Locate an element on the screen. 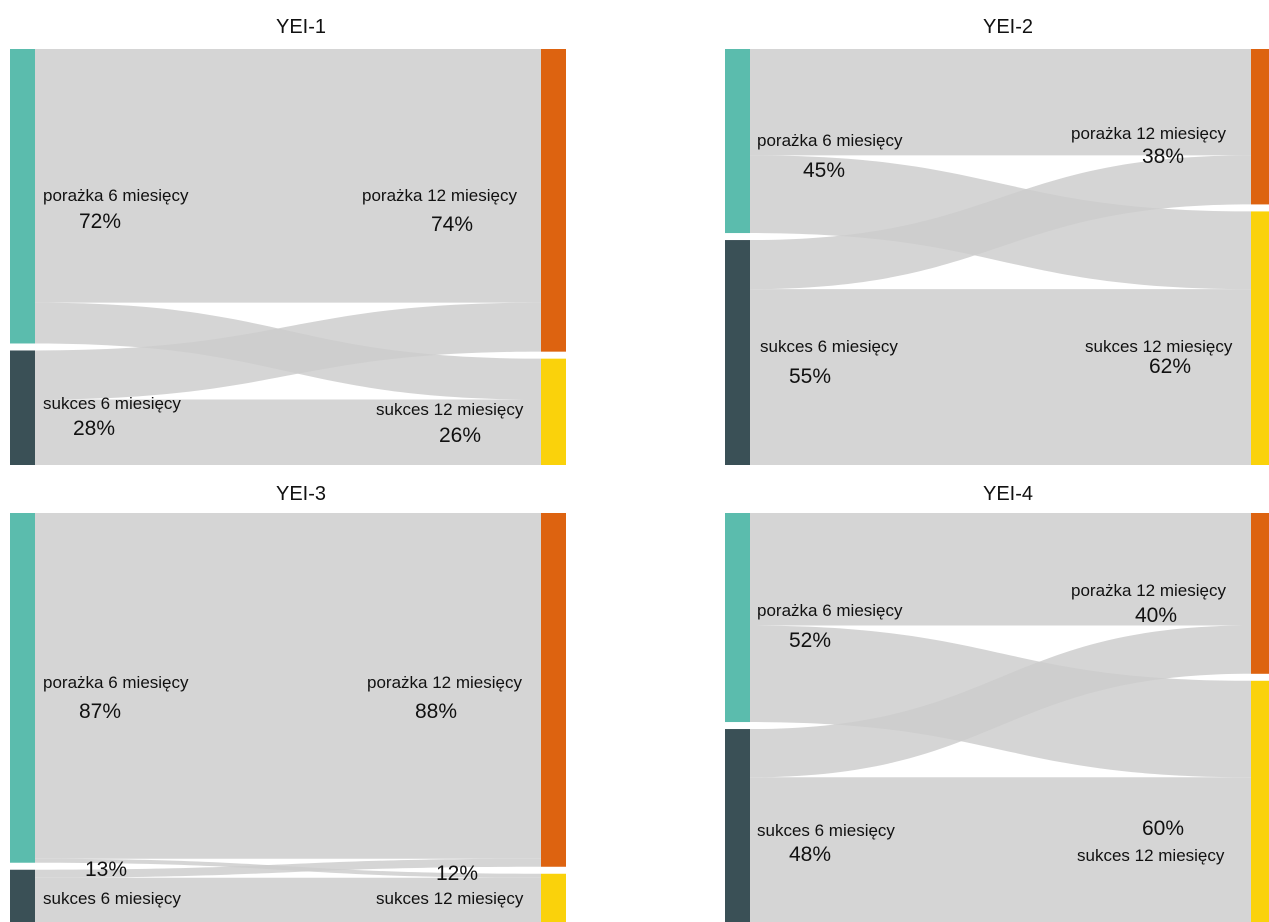 The image size is (1269, 922). yei-1-target-label-success: sukces 12 miesięcy is located at coordinates (450, 409).